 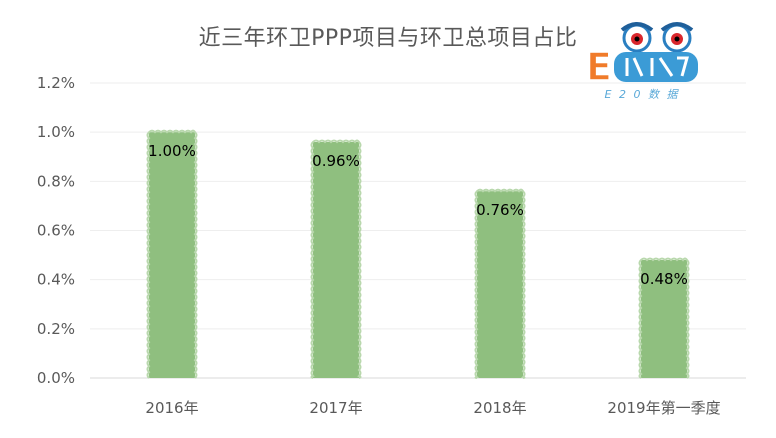 I want to click on logo-subtitle: E 2 0 数 据, so click(x=642, y=94).